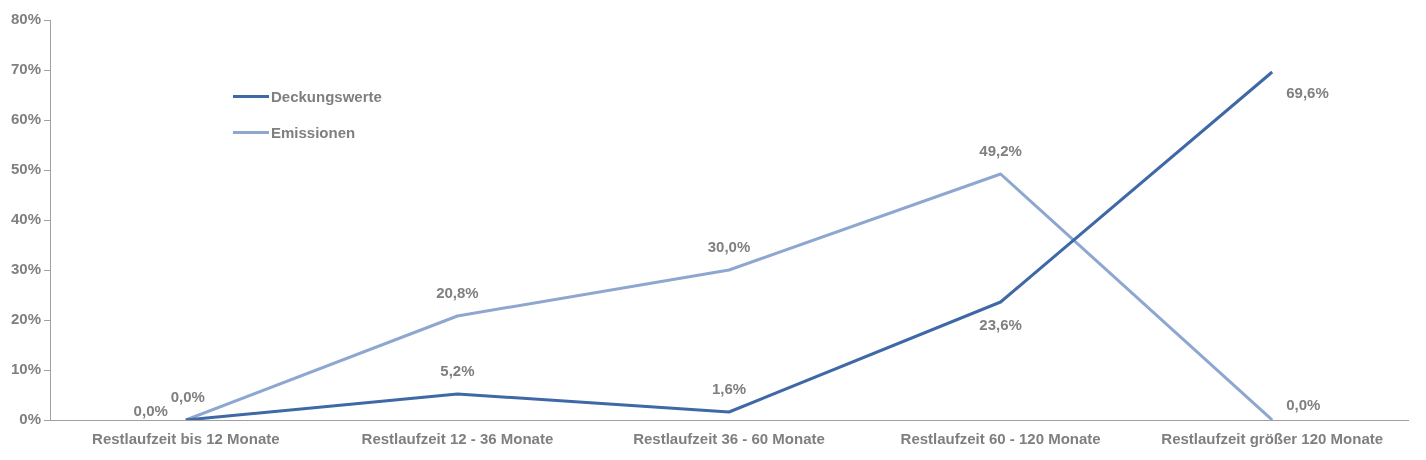  I want to click on y-tick-label: 40%, so click(26, 219).